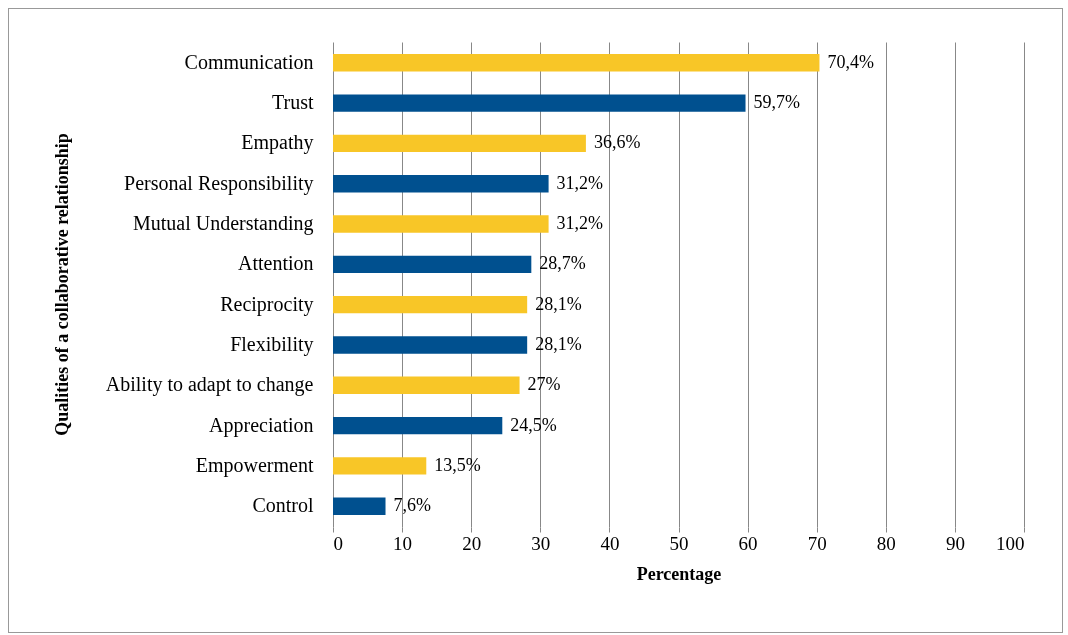 Image resolution: width=1068 pixels, height=635 pixels. Describe the element at coordinates (254, 465) in the screenshot. I see `y-tick-label: Empowerment` at that location.